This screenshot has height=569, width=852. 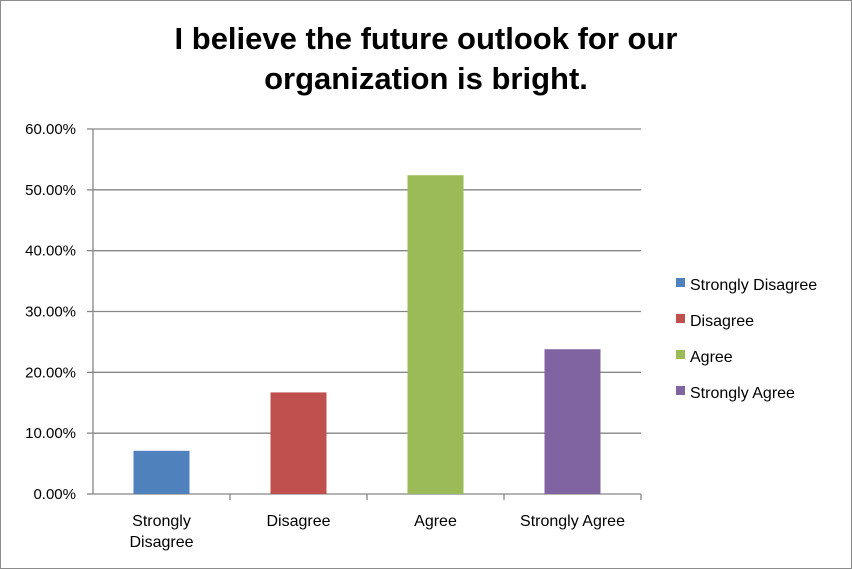 I want to click on x-category-label-line: Strongly, so click(x=161, y=521).